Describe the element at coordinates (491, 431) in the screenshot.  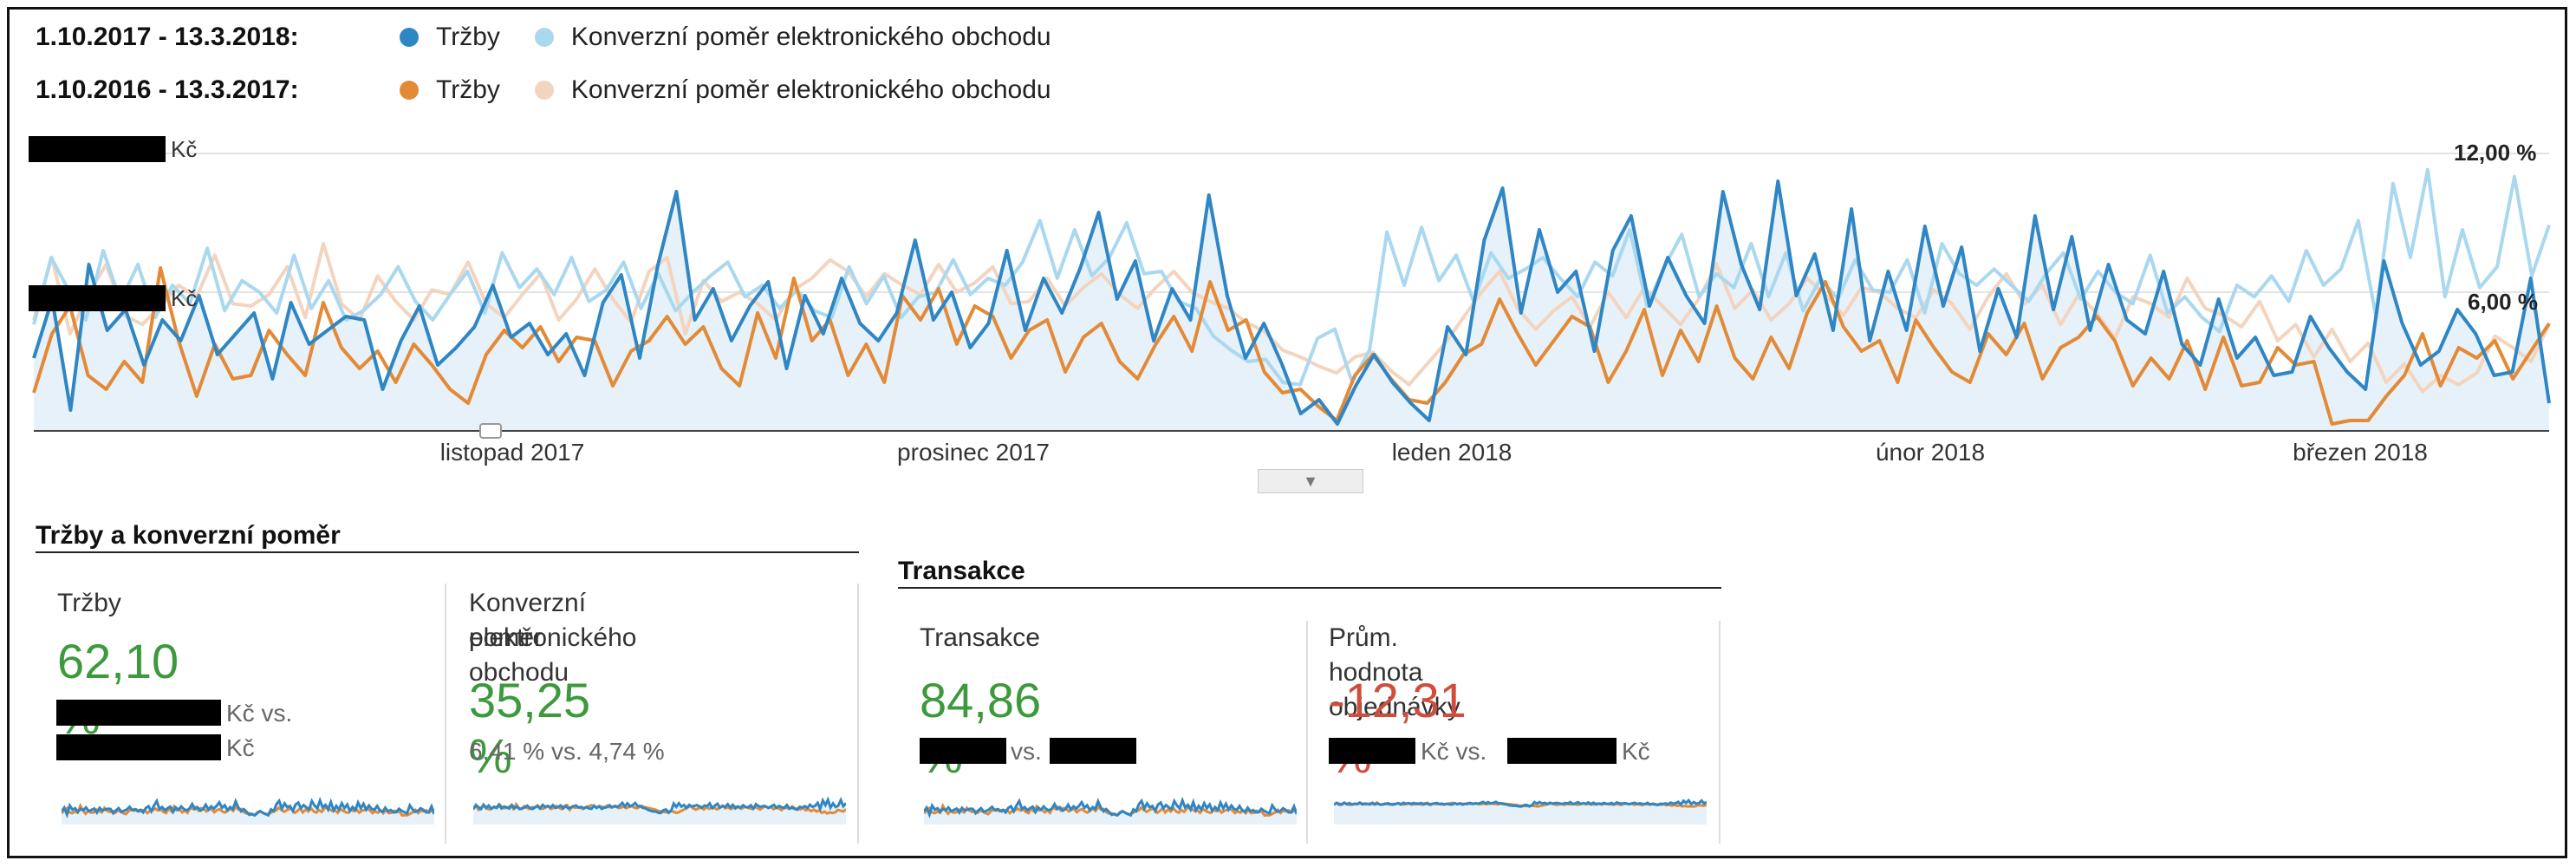
I see `annotation-icon` at that location.